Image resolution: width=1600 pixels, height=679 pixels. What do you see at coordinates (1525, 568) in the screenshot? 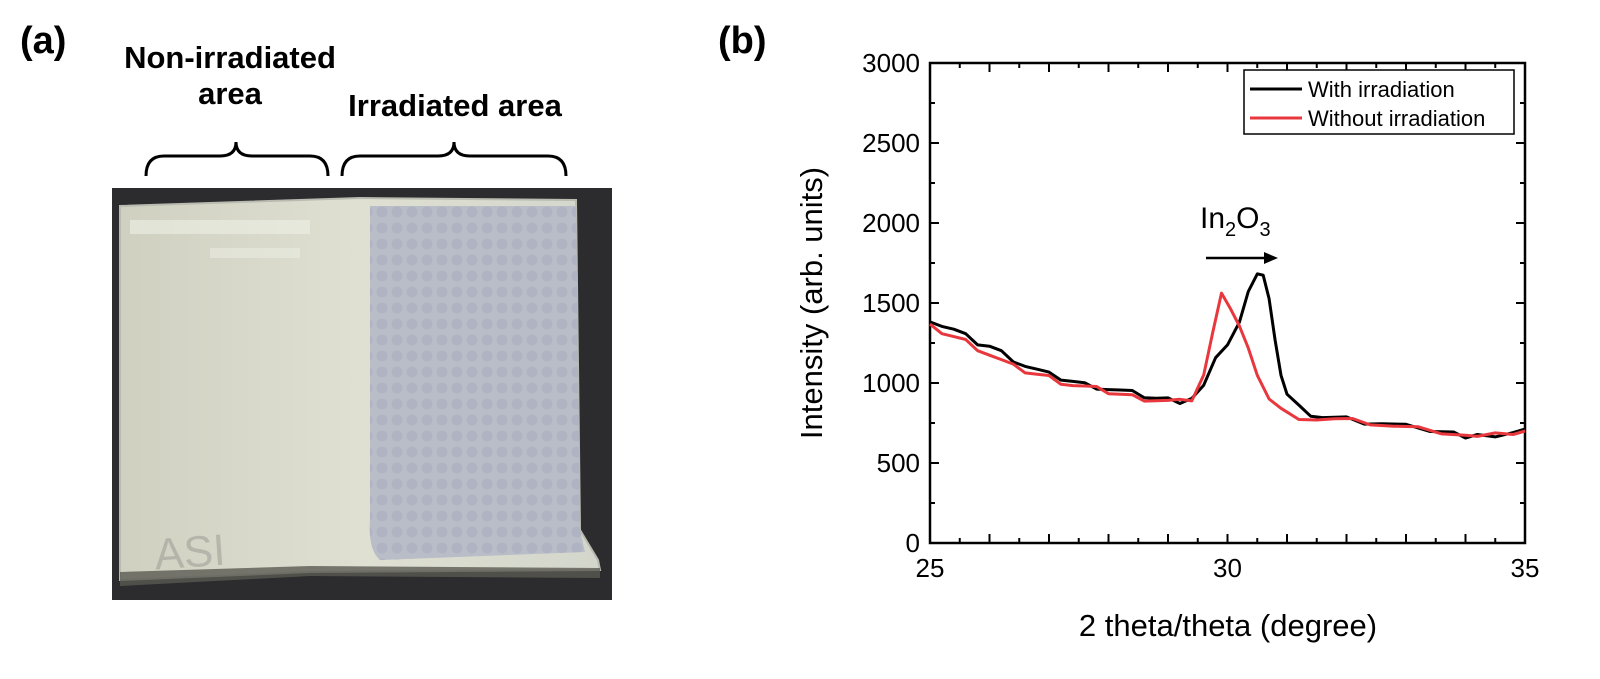
I see `x-tick-label: 35` at bounding box center [1525, 568].